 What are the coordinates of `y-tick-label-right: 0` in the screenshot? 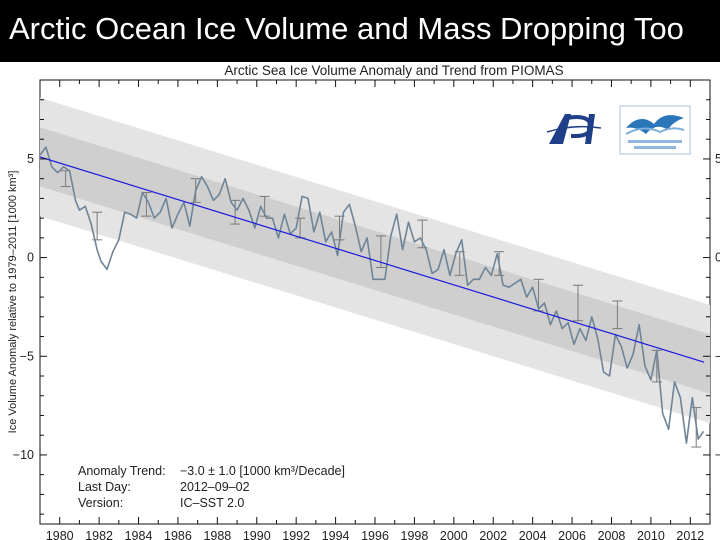 It's located at (717, 258).